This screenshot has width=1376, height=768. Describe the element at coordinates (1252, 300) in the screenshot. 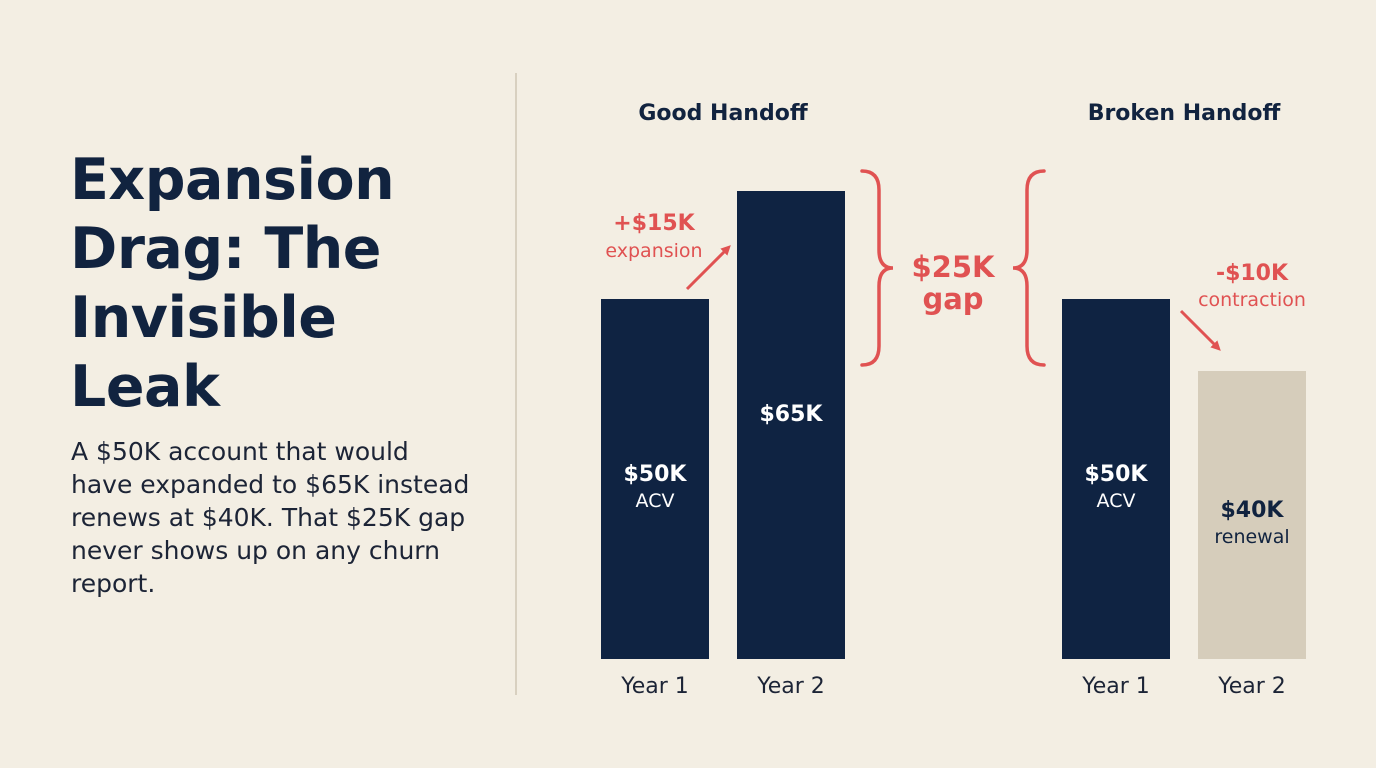

I see `contraction-label: contraction` at that location.